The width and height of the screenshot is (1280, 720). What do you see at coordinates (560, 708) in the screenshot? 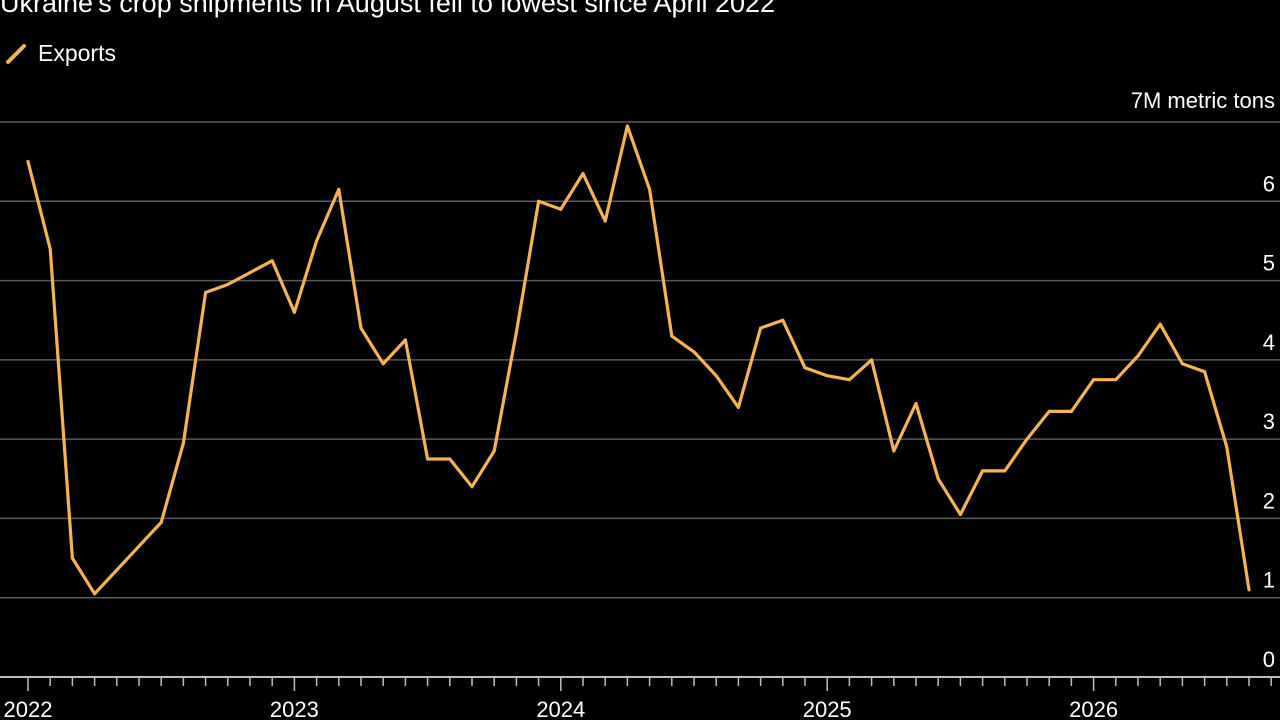
I see `x-tick-label: 2024` at bounding box center [560, 708].